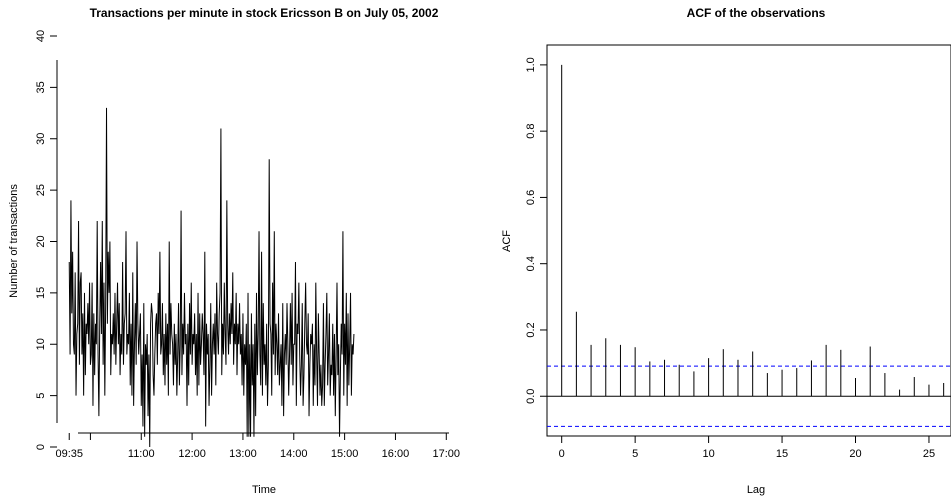  What do you see at coordinates (531, 396) in the screenshot?
I see `acf-y-tick-label: 0.0` at bounding box center [531, 396].